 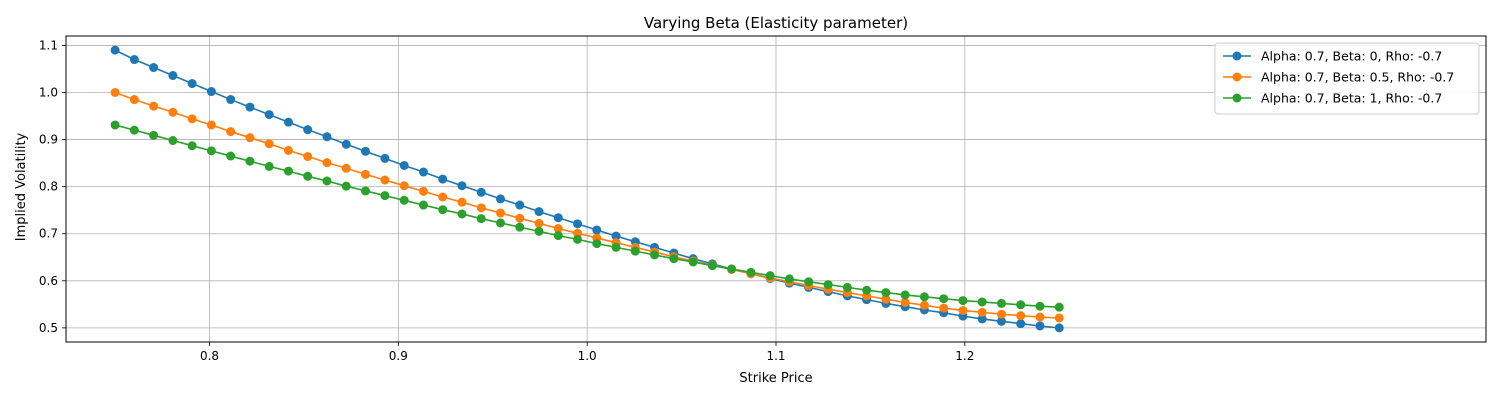 What do you see at coordinates (48, 92) in the screenshot?
I see `y-tick-label: 1.0` at bounding box center [48, 92].